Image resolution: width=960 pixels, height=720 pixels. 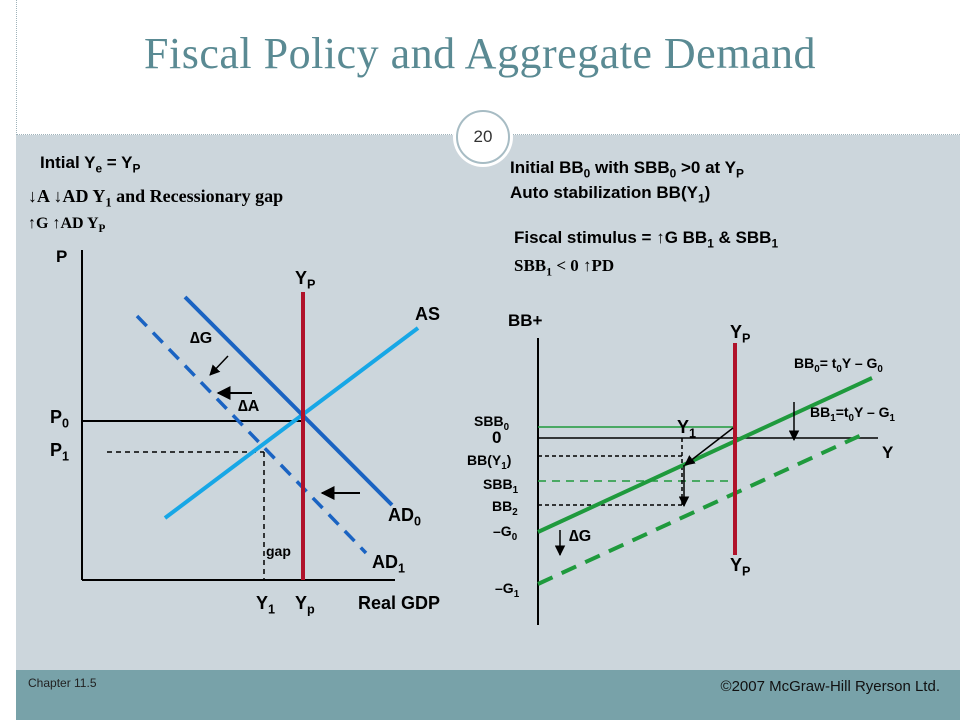 I want to click on zero-label: 0, so click(x=497, y=437).